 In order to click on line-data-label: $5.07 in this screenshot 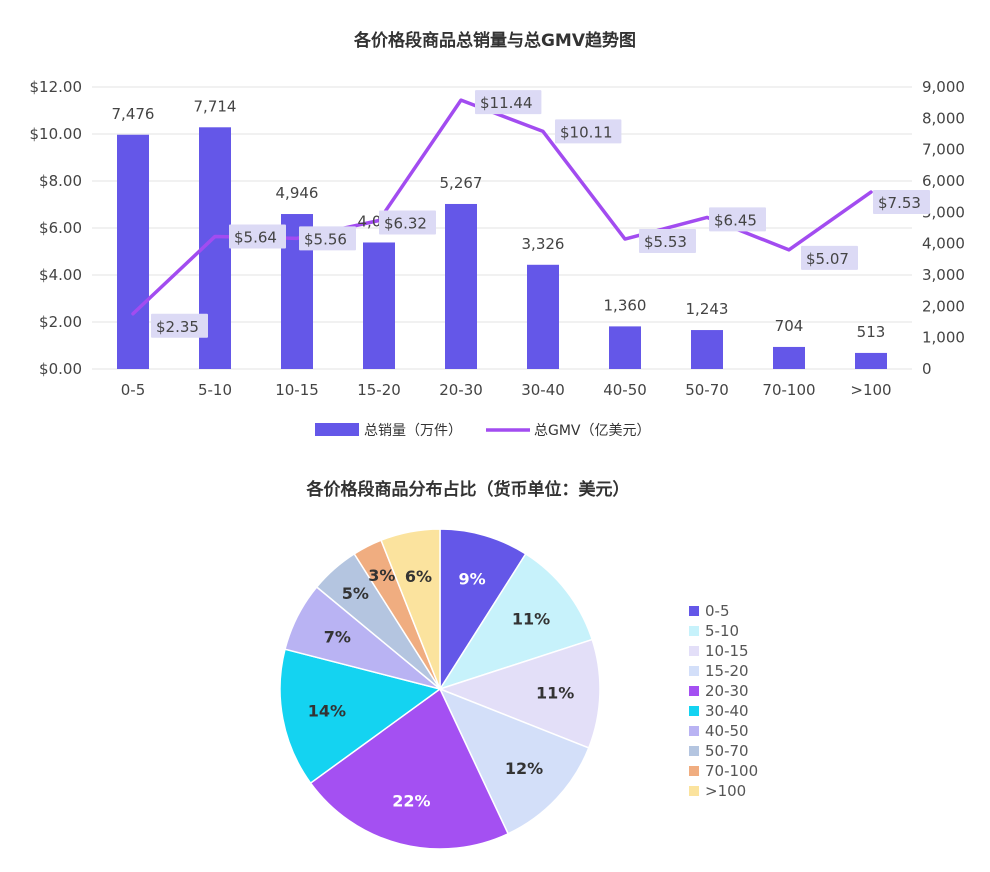, I will do `click(827, 259)`.